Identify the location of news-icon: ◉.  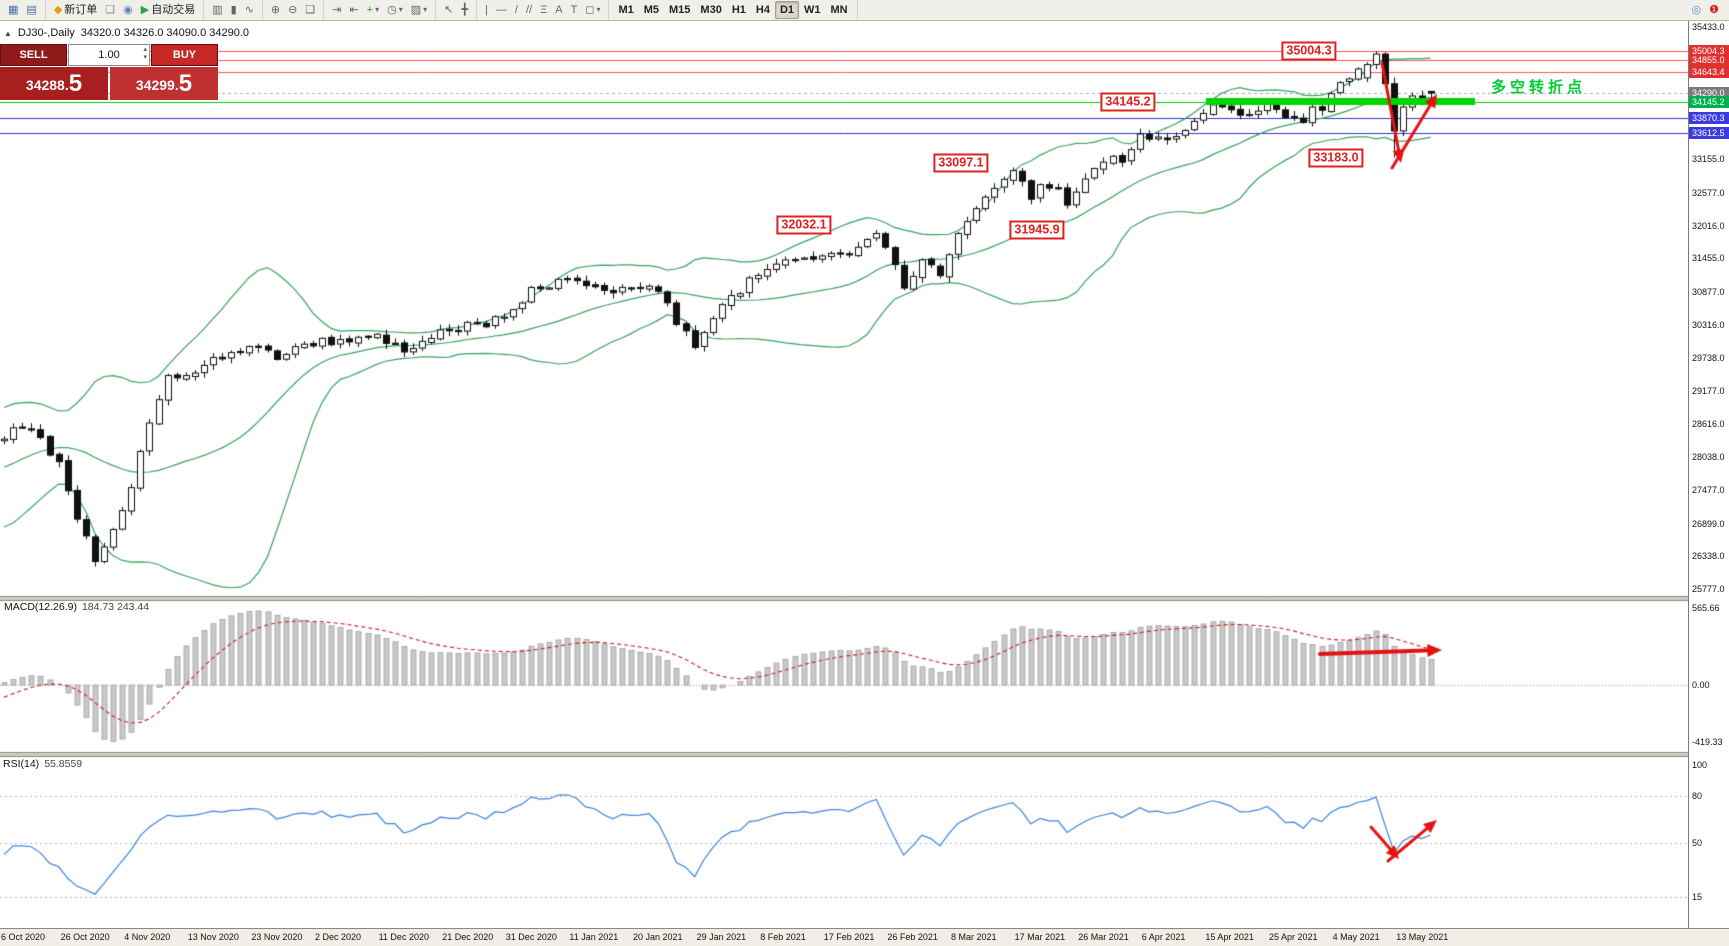
(128, 10).